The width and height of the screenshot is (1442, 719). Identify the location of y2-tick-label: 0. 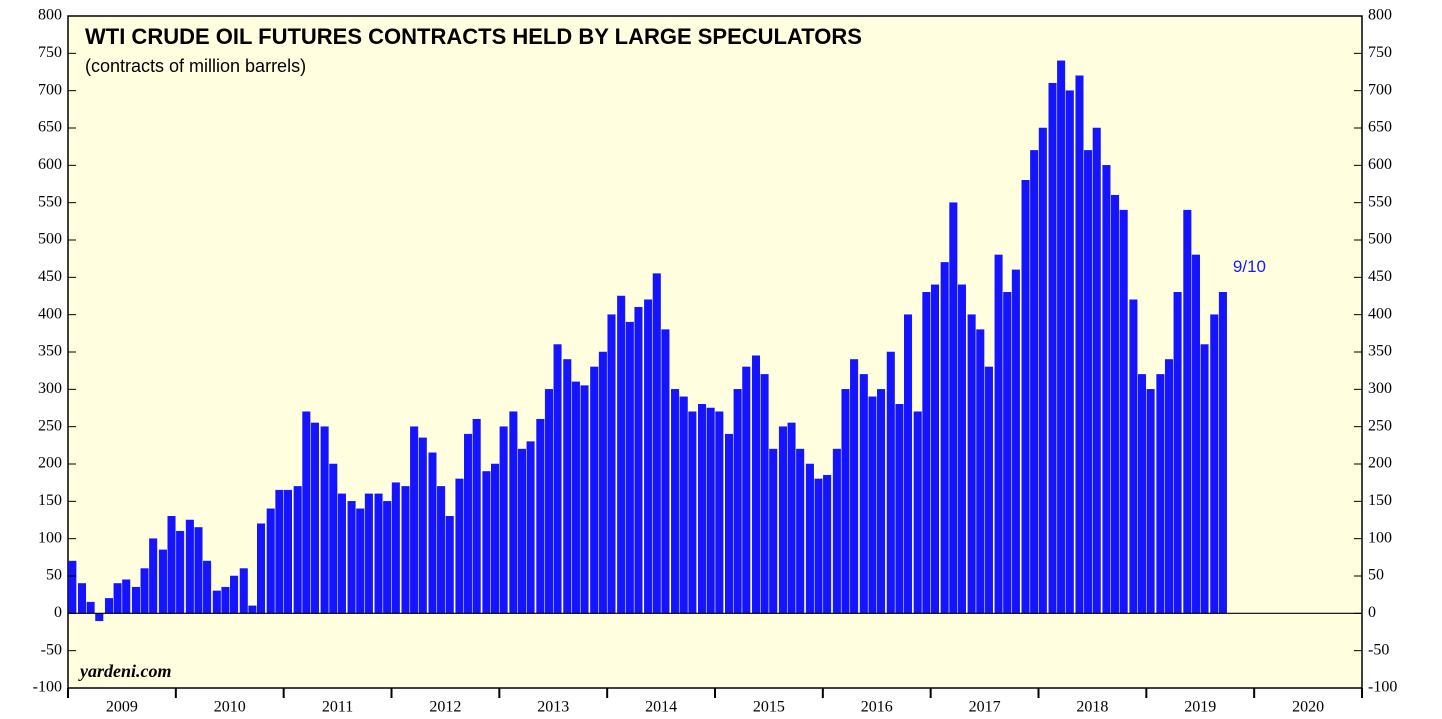
(1372, 612).